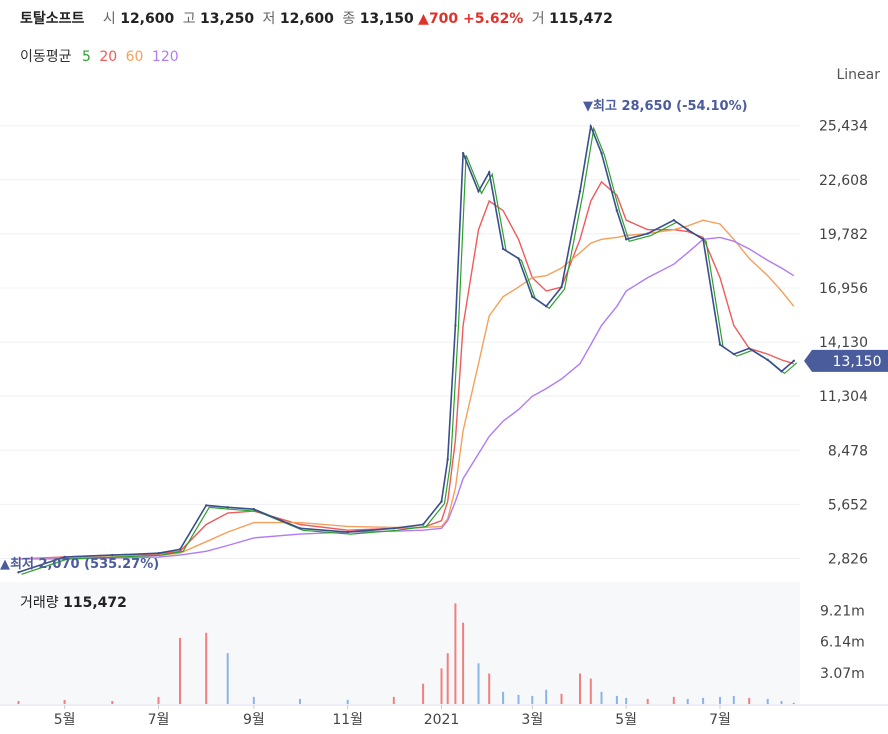 The image size is (888, 734). What do you see at coordinates (538, 19) in the screenshot?
I see `volume-label: 거` at bounding box center [538, 19].